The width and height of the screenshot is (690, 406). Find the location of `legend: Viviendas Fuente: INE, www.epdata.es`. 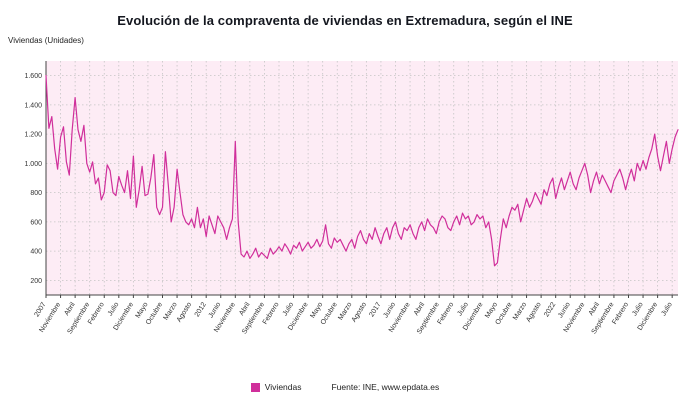

legend: Viviendas Fuente: INE, www.epdata.es is located at coordinates (345, 387).